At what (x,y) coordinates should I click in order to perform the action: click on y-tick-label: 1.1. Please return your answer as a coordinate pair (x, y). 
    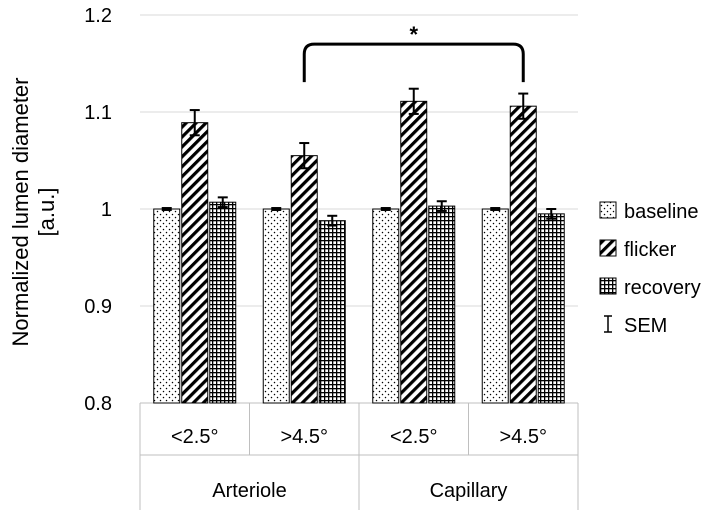
    Looking at the image, I should click on (98, 113).